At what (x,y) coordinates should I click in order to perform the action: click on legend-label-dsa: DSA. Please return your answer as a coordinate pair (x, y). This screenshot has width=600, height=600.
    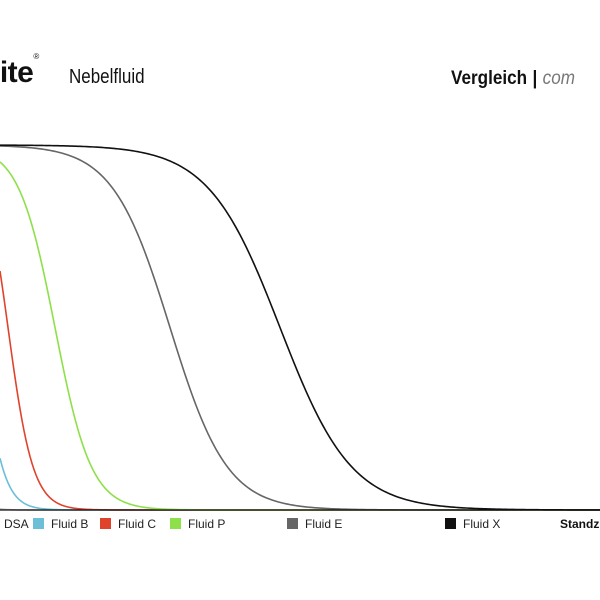
    Looking at the image, I should click on (16, 524).